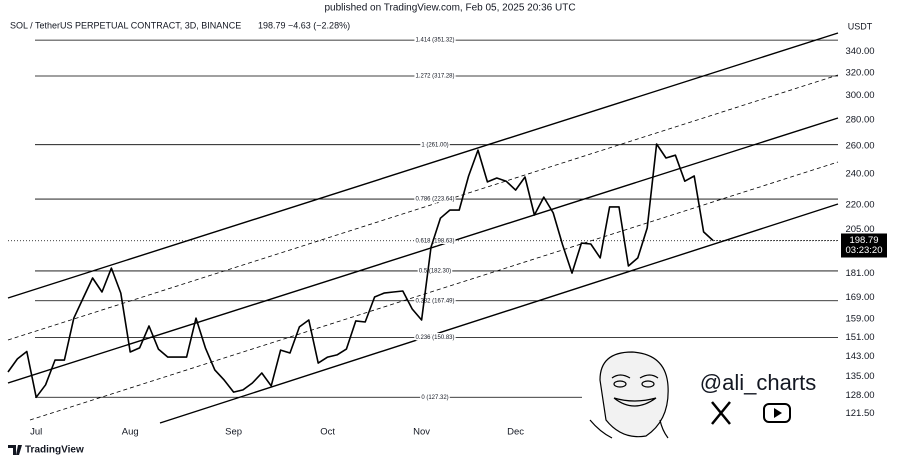 The image size is (900, 460). Describe the element at coordinates (434, 145) in the screenshot. I see `fib-level-label: 1 (261.00)` at that location.